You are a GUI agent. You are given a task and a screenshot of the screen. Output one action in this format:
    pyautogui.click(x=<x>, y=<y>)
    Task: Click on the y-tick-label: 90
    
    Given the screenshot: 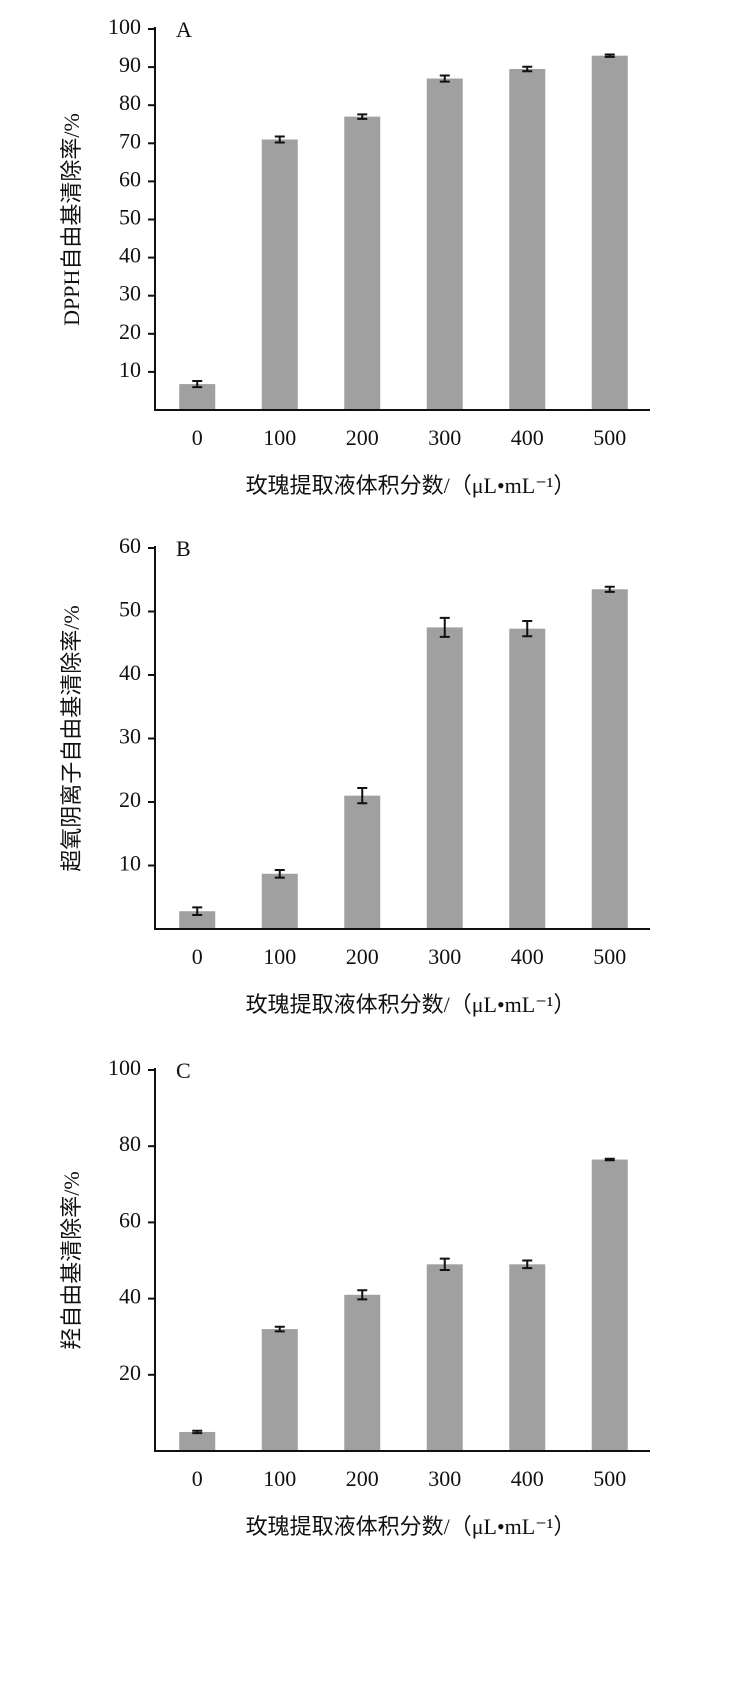 What is the action you would take?
    pyautogui.click(x=130, y=64)
    